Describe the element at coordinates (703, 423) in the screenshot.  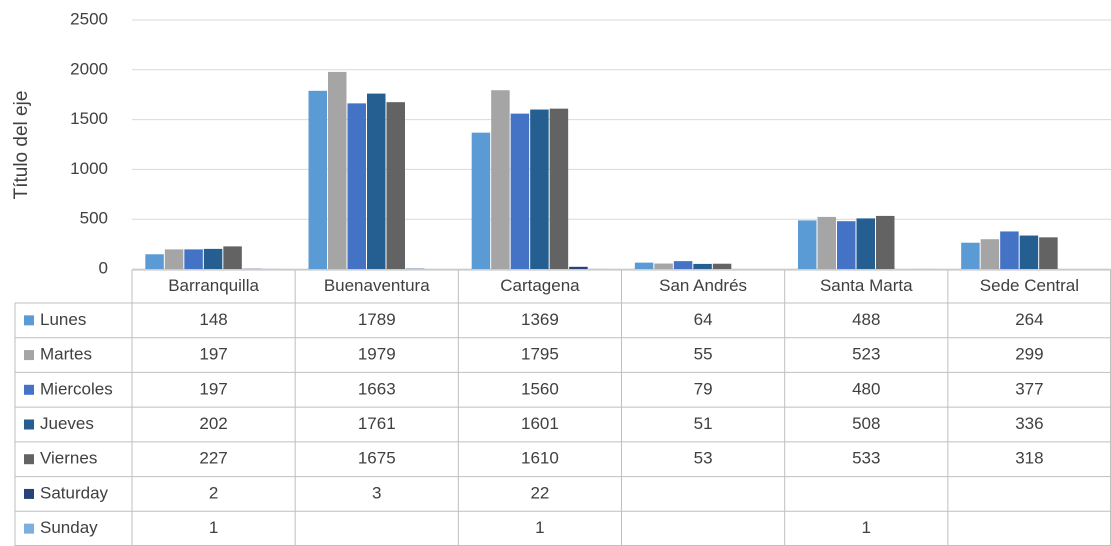
I see `table-cell: 51` at that location.